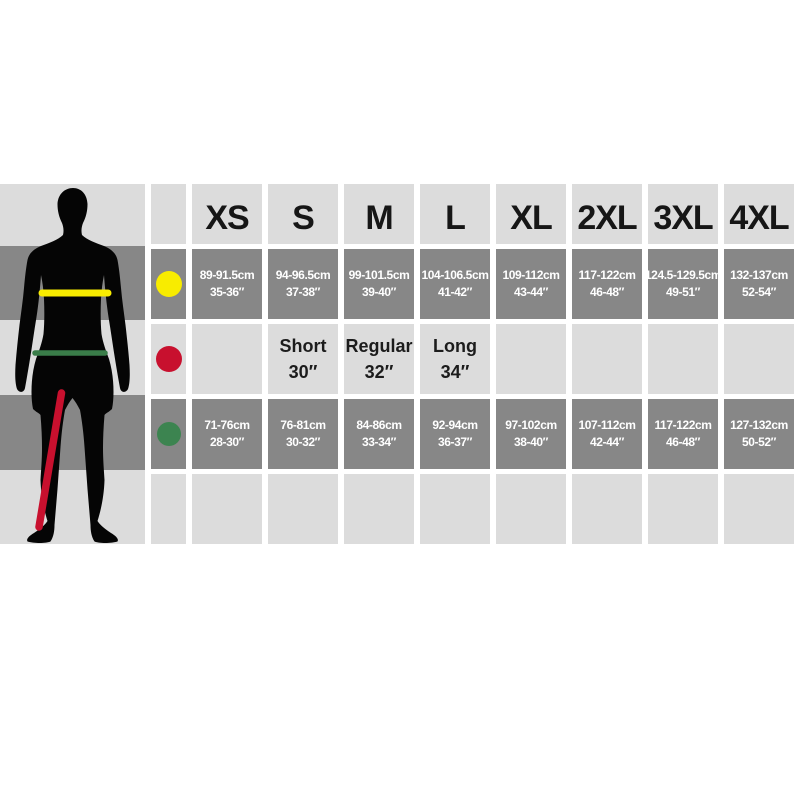 The height and width of the screenshot is (800, 800). I want to click on waist-cell-l: 92-94cm 36-37″, so click(455, 434).